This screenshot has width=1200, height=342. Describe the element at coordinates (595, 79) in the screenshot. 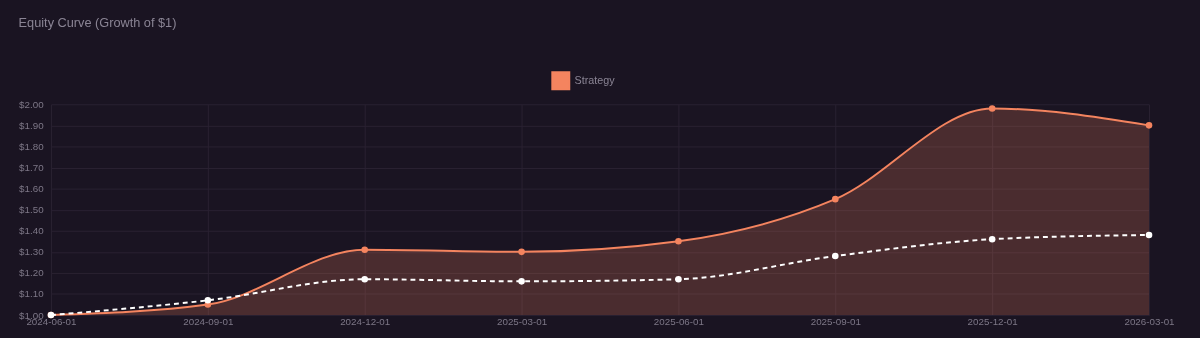

I see `legend-label: Strategy` at that location.